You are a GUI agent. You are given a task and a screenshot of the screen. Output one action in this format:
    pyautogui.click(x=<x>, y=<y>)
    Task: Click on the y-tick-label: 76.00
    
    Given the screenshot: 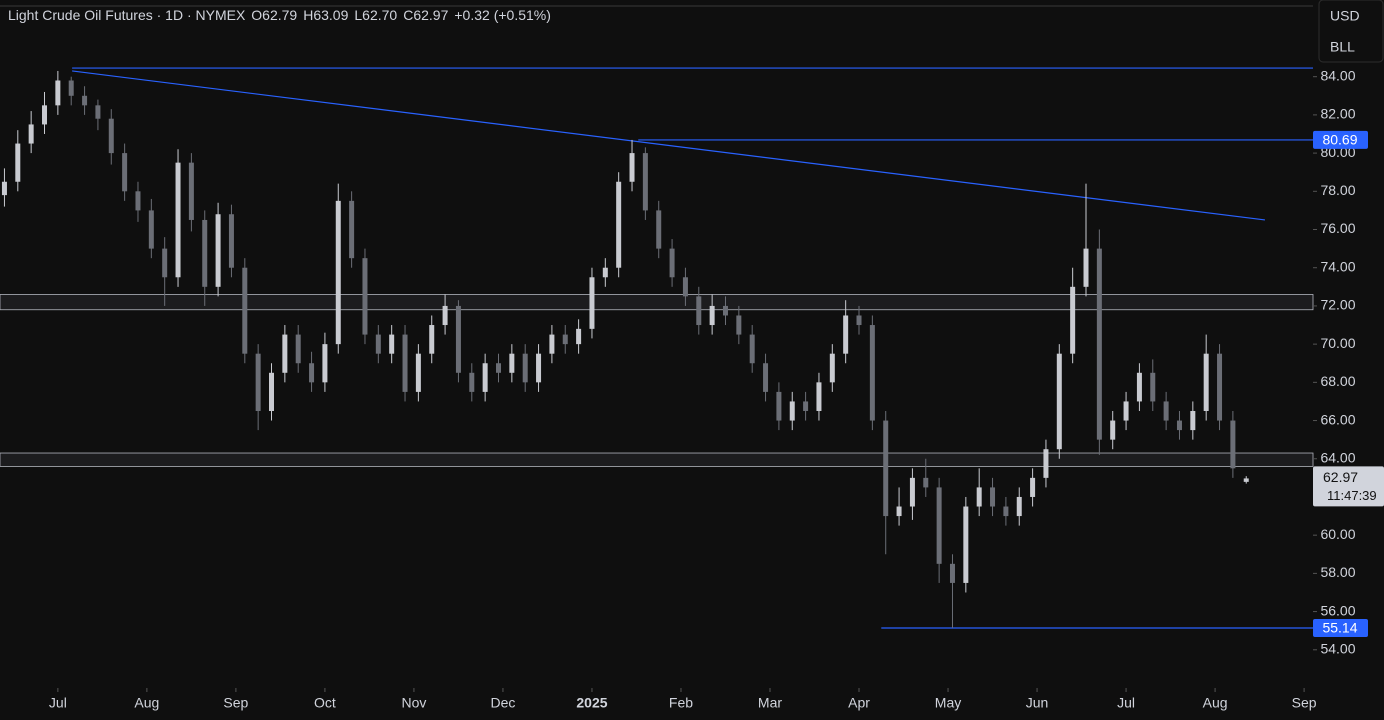 What is the action you would take?
    pyautogui.click(x=1337, y=228)
    